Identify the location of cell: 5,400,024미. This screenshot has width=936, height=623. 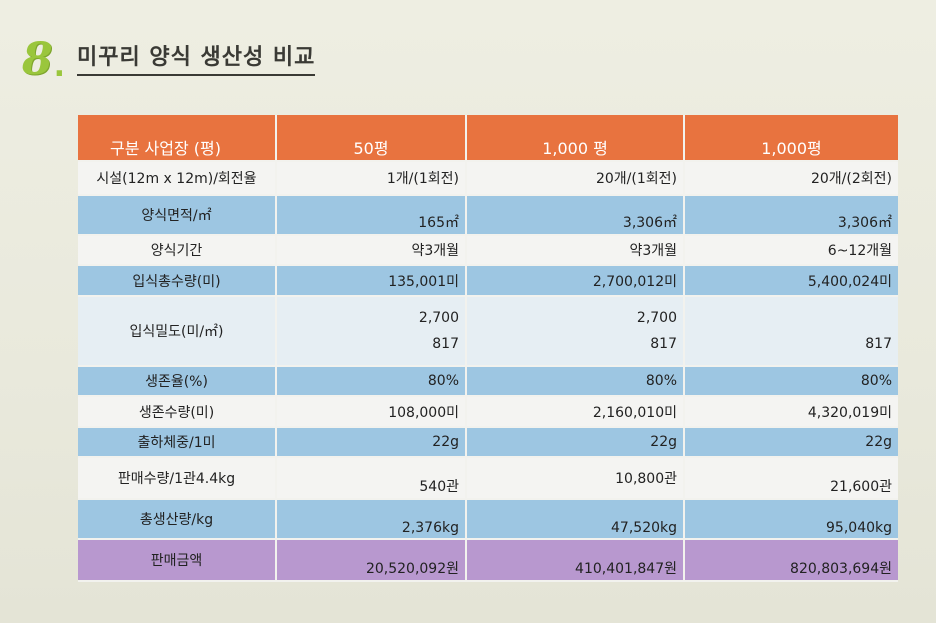
(791, 280).